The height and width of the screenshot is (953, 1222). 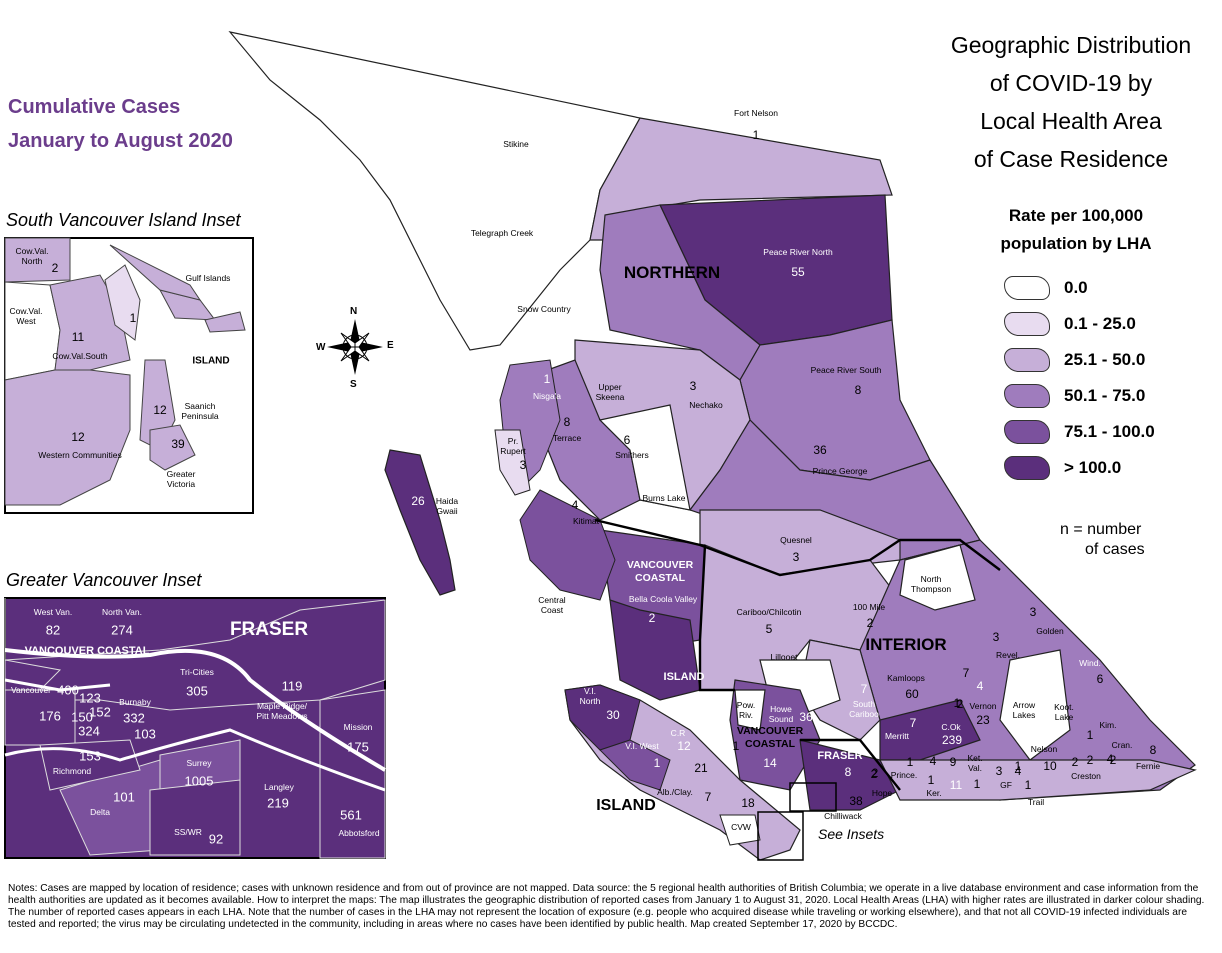 I want to click on lha-label-princeton: Prince., so click(x=904, y=775).